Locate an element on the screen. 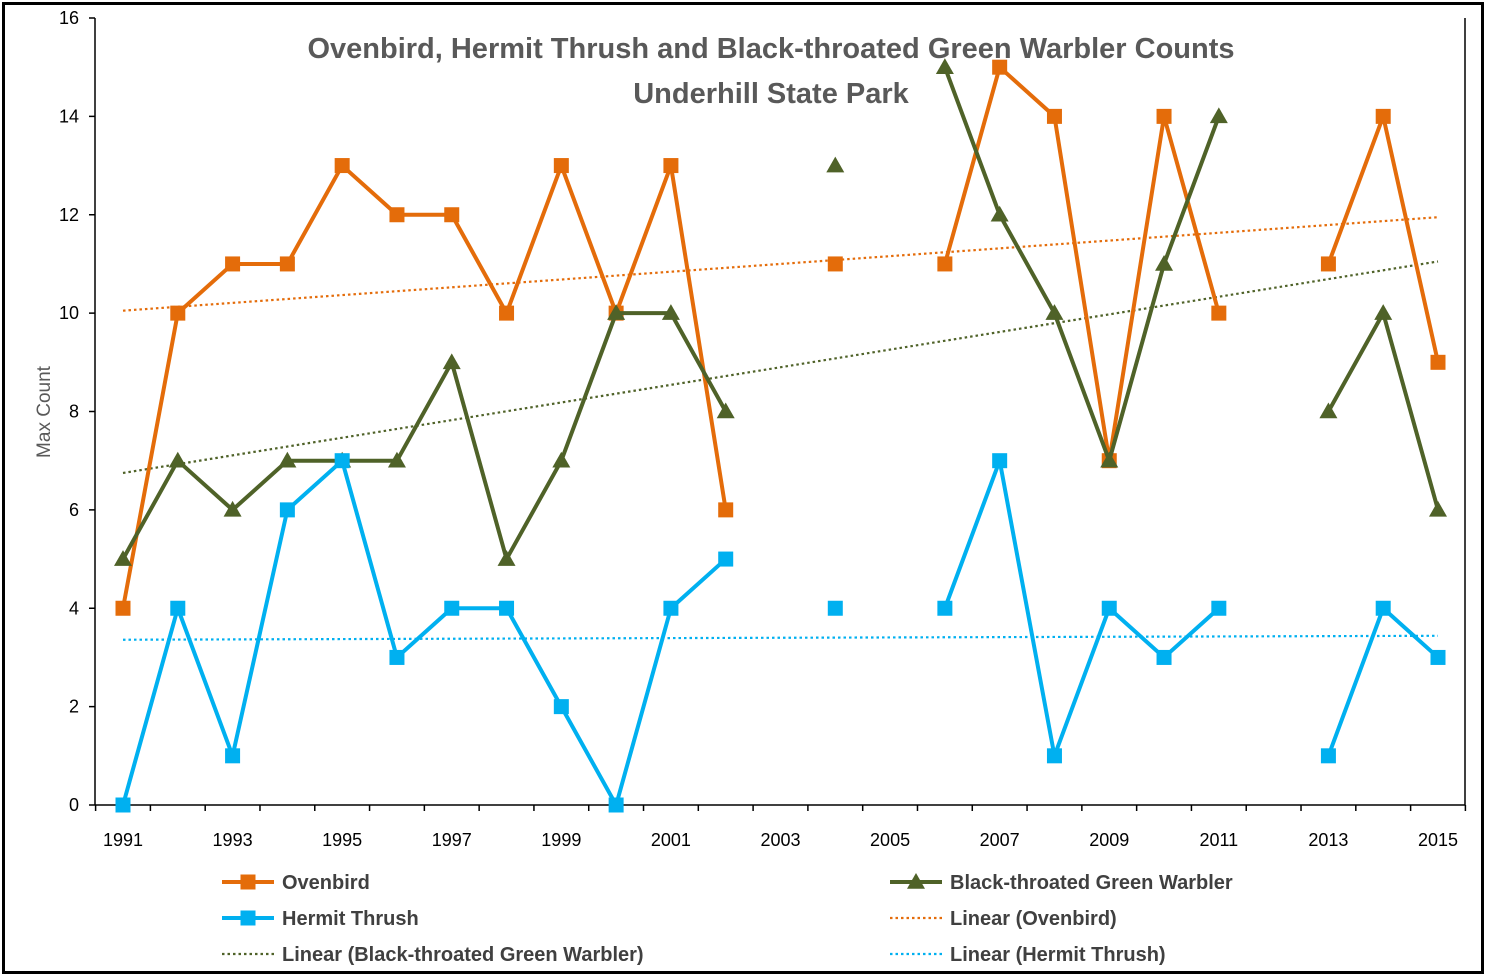  x-tick-label: 1993 is located at coordinates (233, 840).